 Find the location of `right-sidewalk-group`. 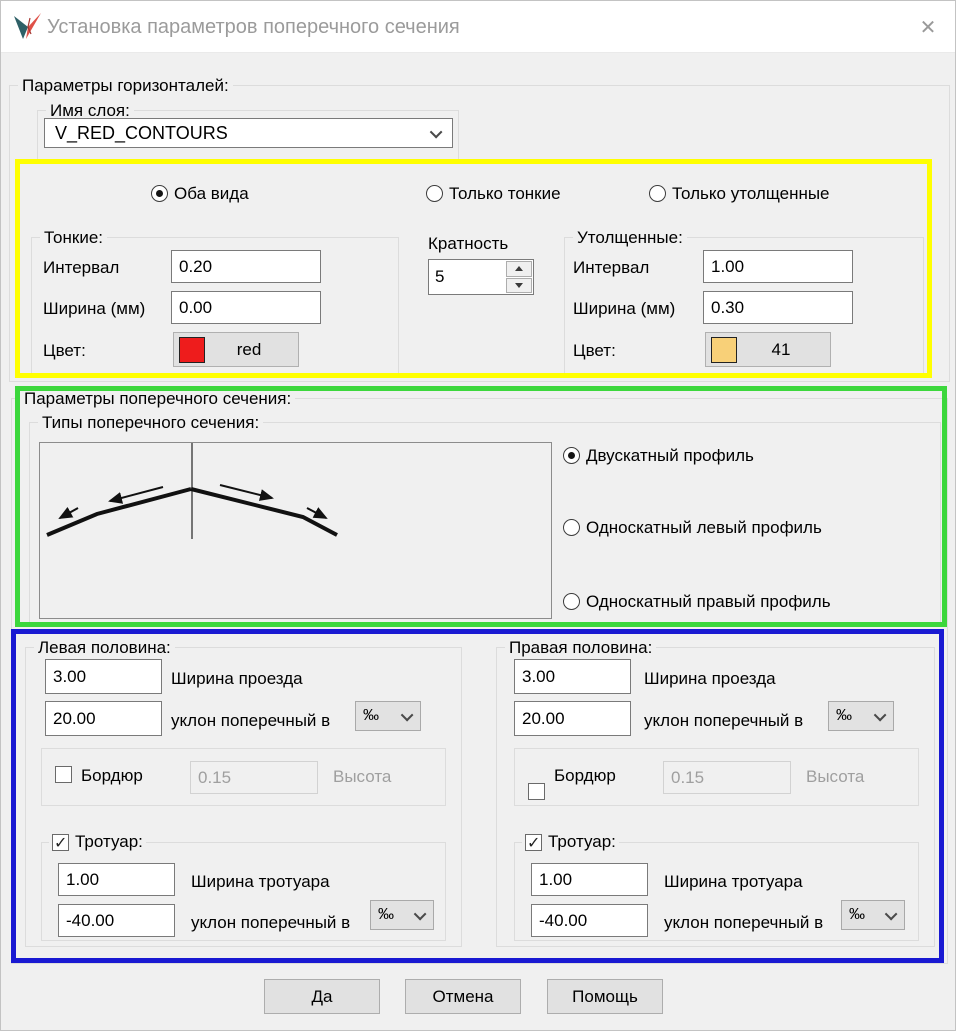

right-sidewalk-group is located at coordinates (716, 891).